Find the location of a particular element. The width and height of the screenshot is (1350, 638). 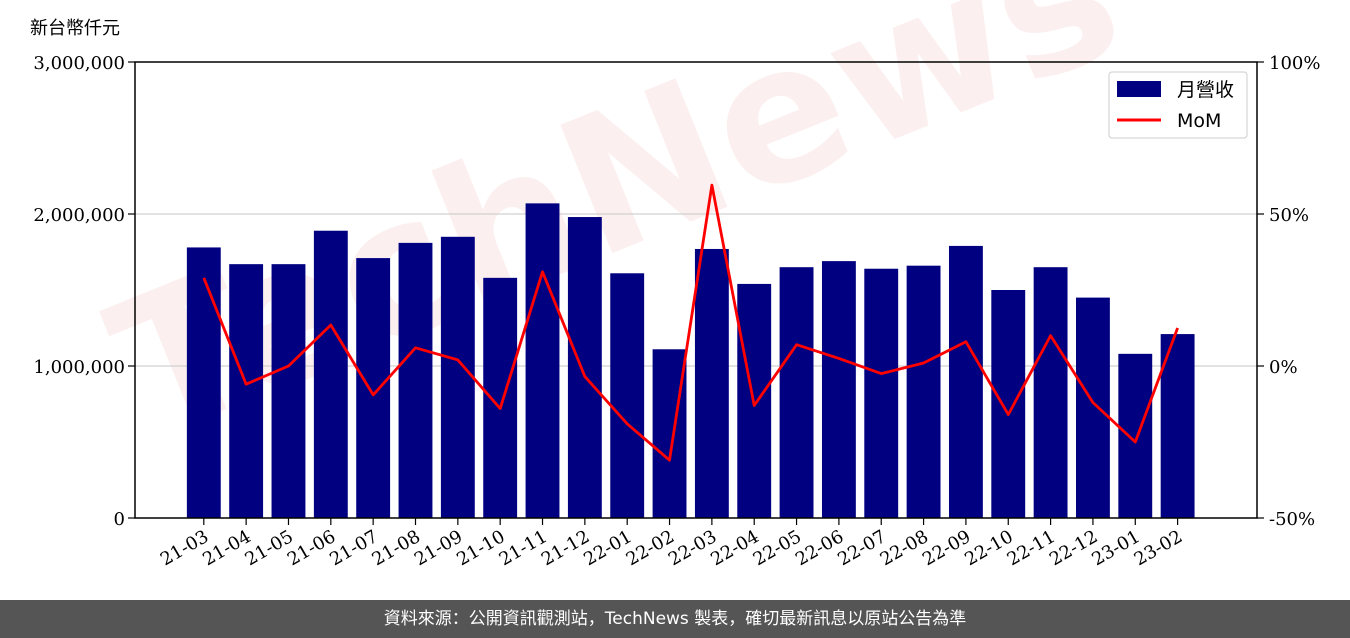

y-left-tick-label: 0 is located at coordinates (119, 519).